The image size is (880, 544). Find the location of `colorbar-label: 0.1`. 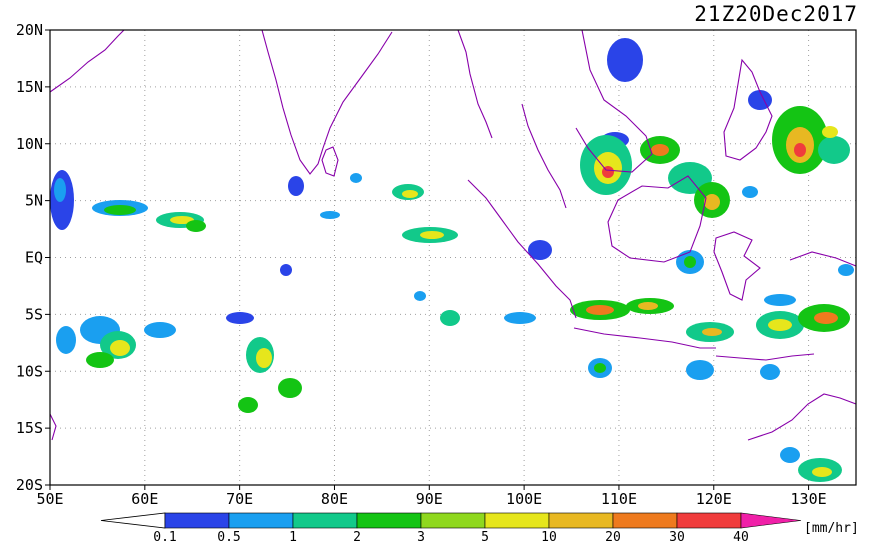

colorbar-label: 0.1 is located at coordinates (164, 537).